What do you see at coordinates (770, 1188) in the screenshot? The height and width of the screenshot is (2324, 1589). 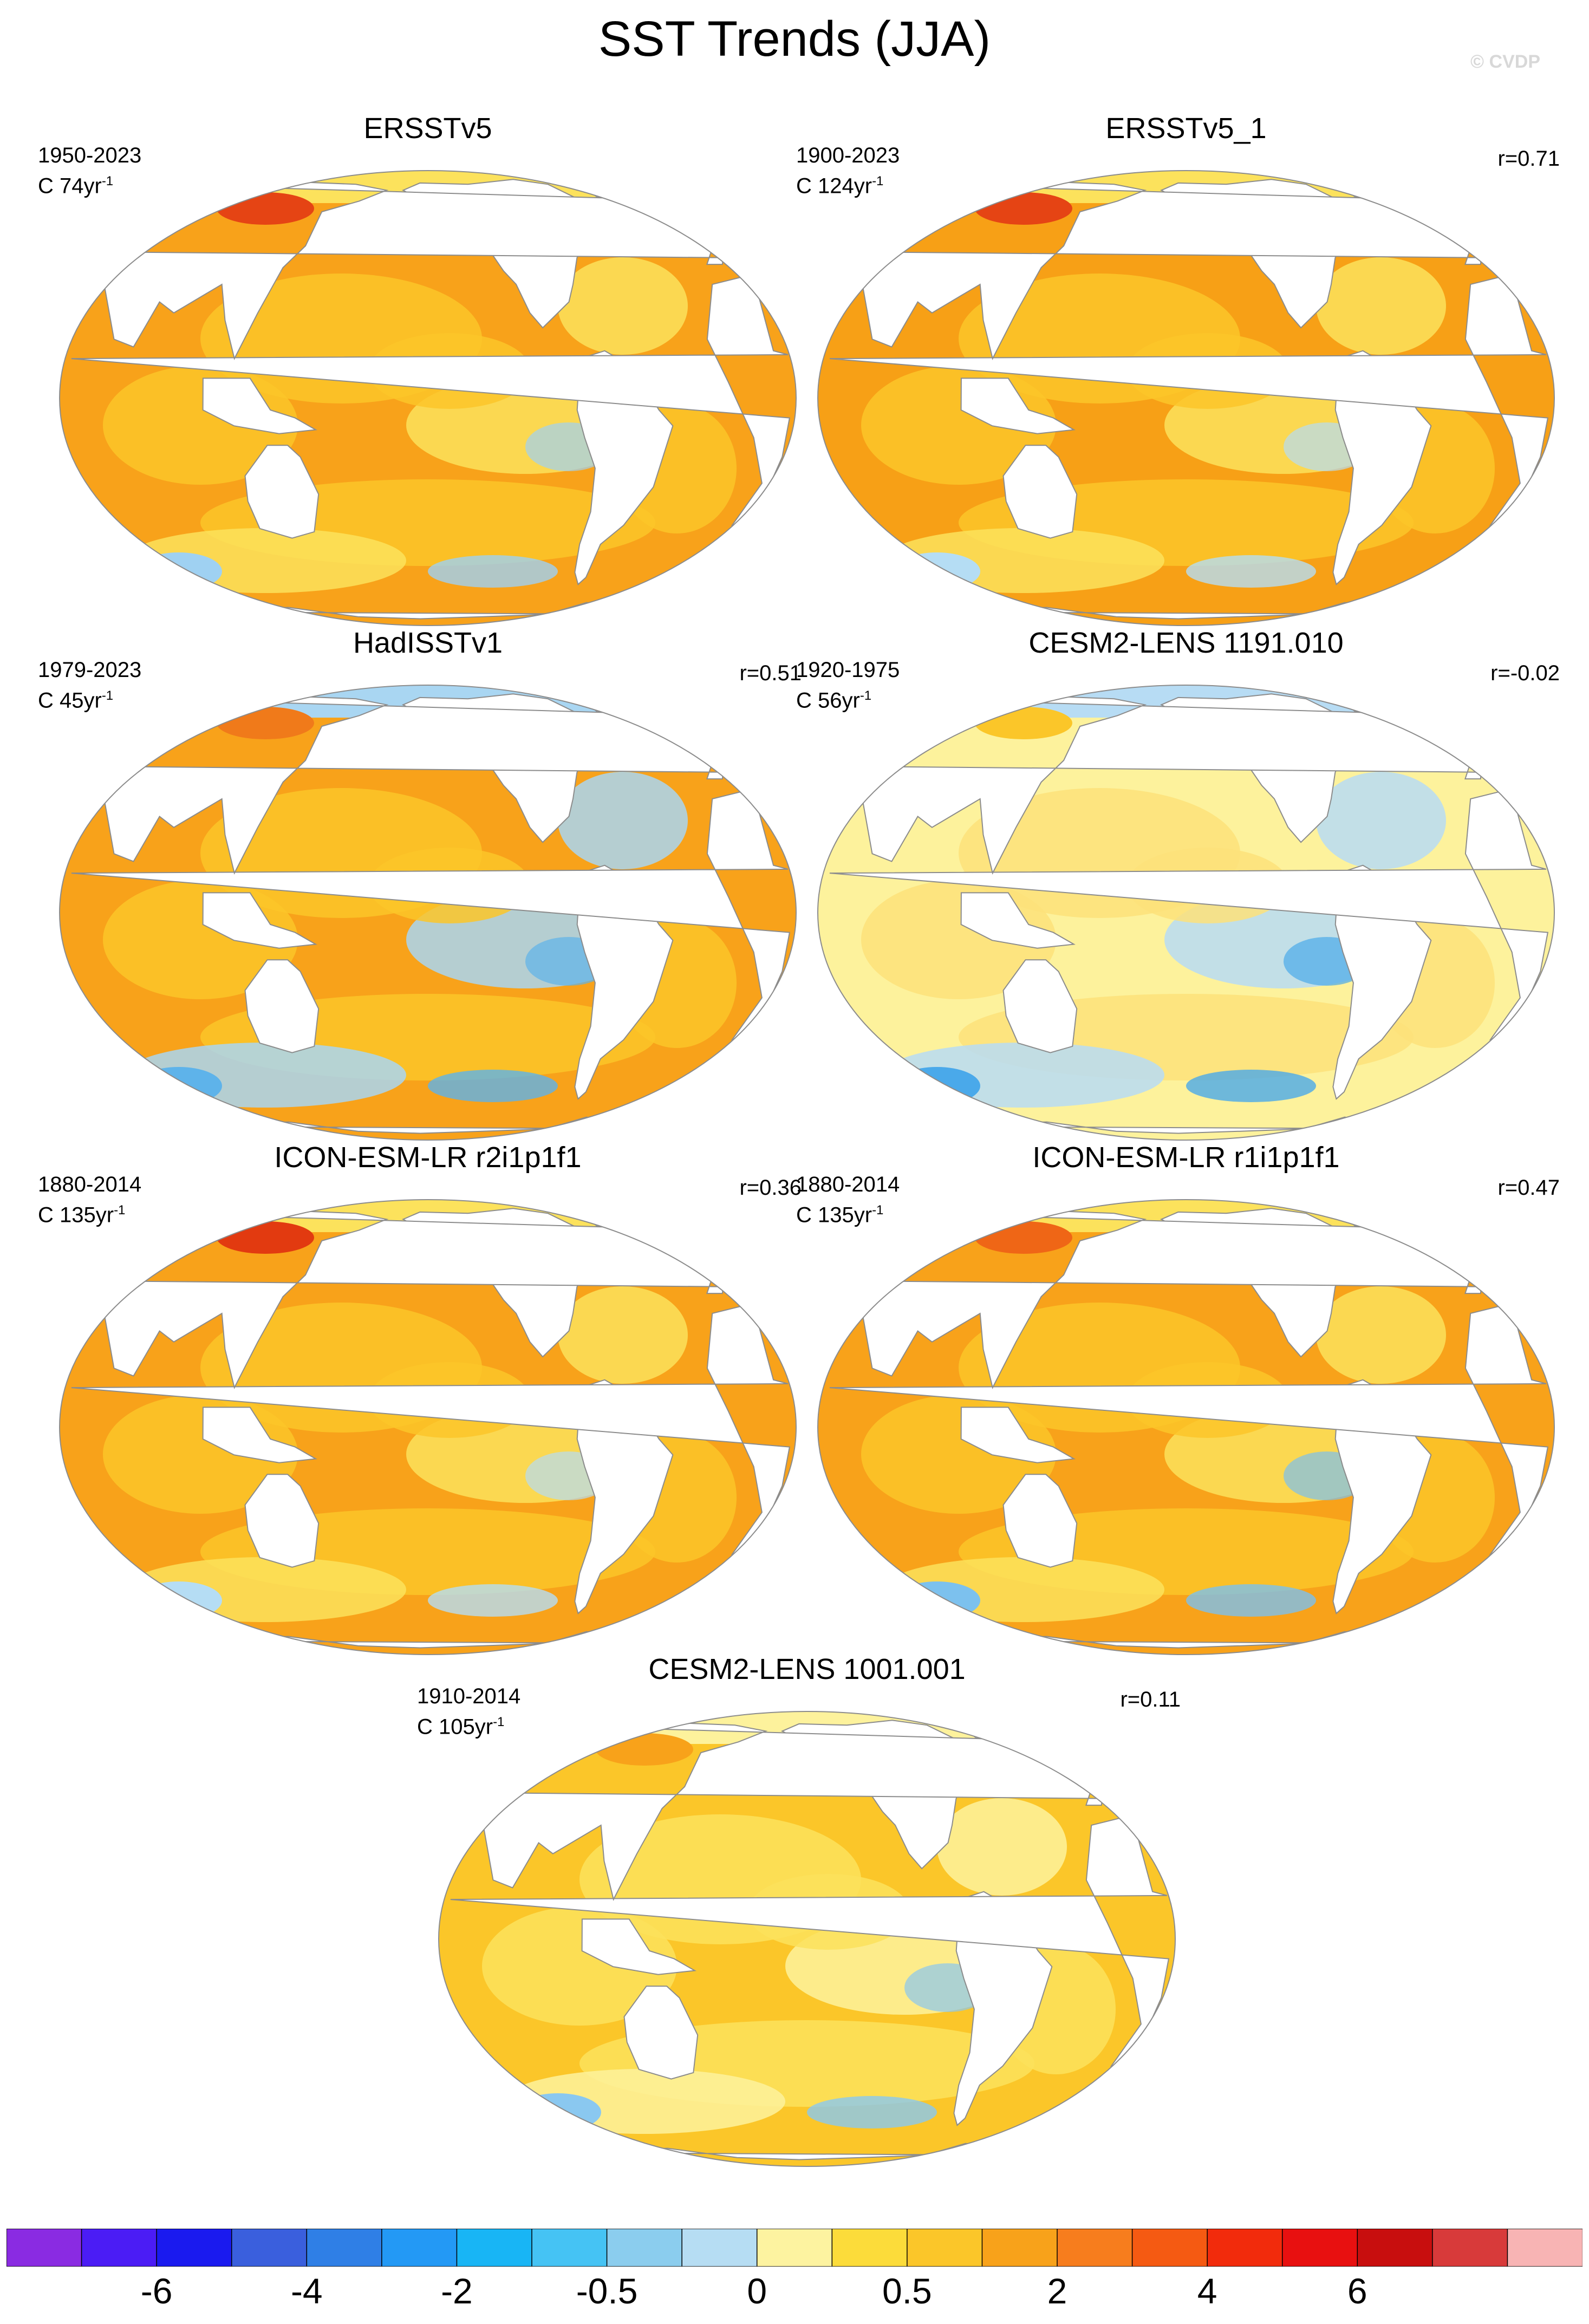 I see `pattern-correlation: r=0.36` at bounding box center [770, 1188].